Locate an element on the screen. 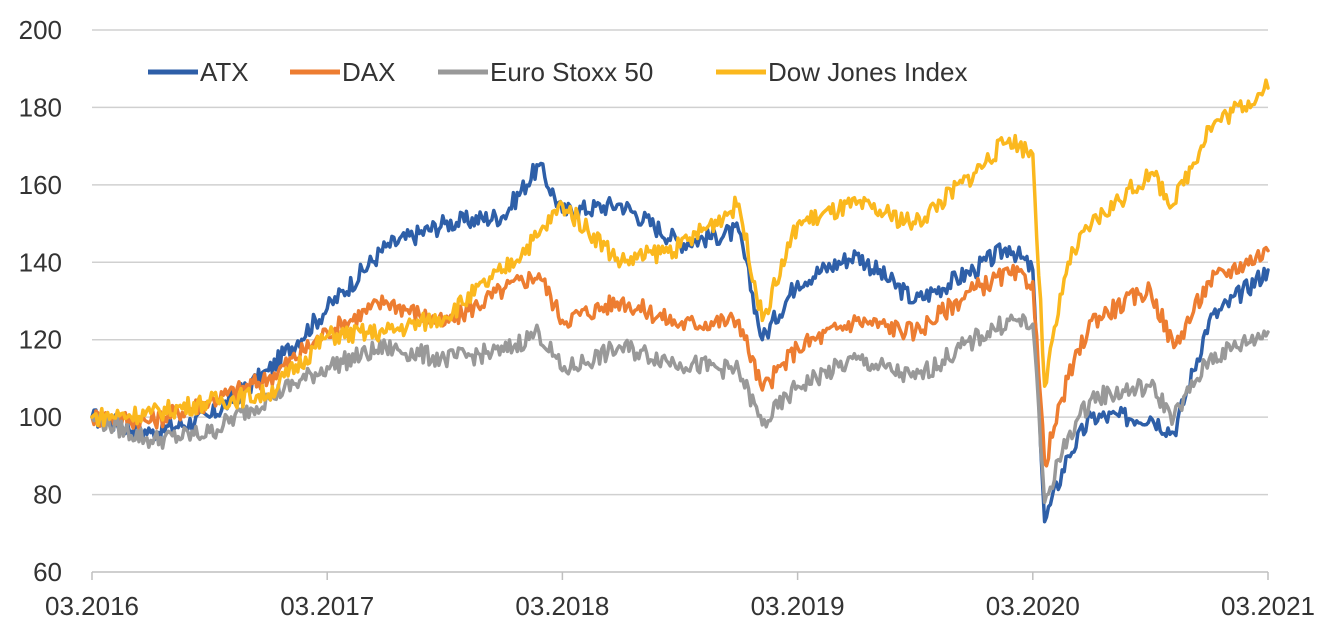  x-tick-label: 03.2016 is located at coordinates (92, 606).